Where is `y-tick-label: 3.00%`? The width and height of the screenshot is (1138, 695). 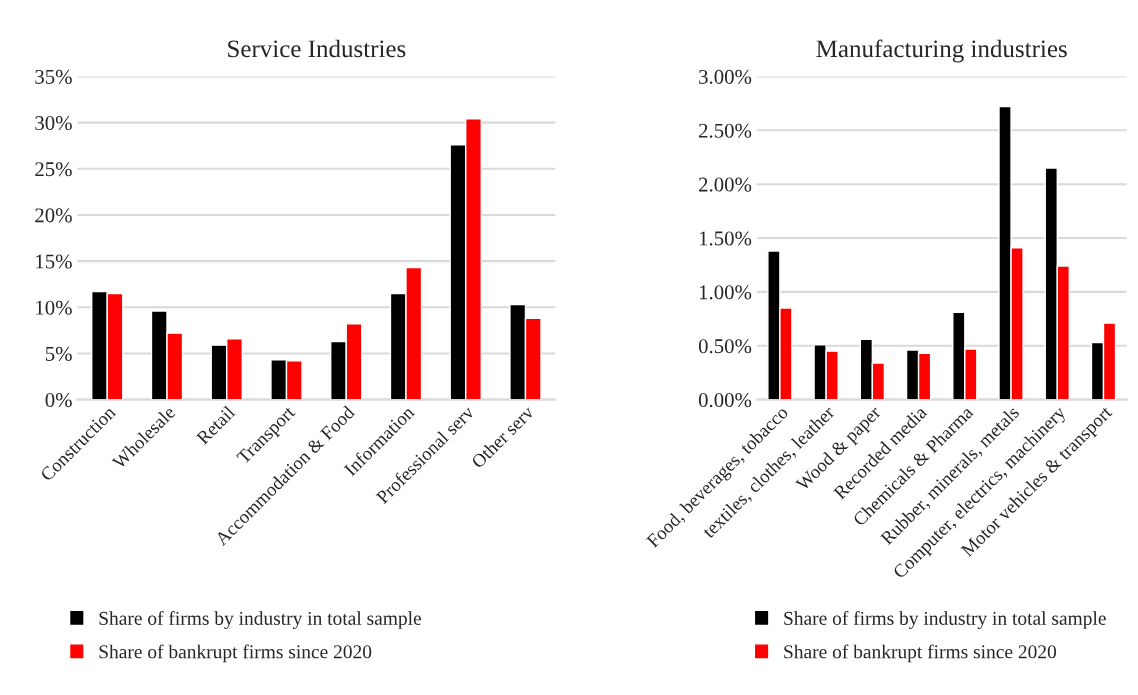
y-tick-label: 3.00% is located at coordinates (725, 76).